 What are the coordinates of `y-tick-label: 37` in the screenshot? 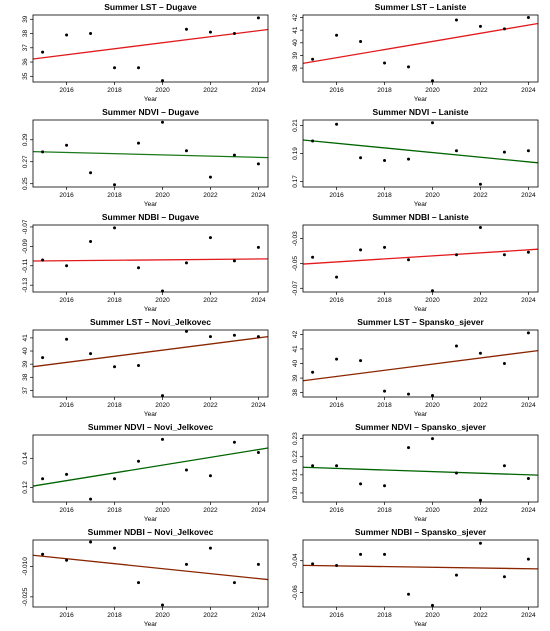 It's located at (25, 48).